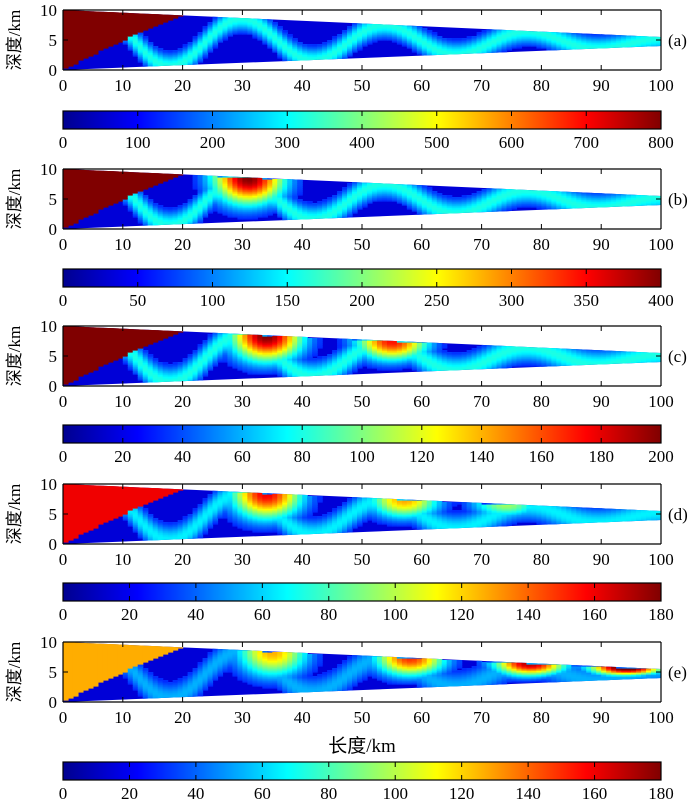 This screenshot has height=808, width=700. What do you see at coordinates (677, 672) in the screenshot?
I see `panel-label: (e)` at bounding box center [677, 672].